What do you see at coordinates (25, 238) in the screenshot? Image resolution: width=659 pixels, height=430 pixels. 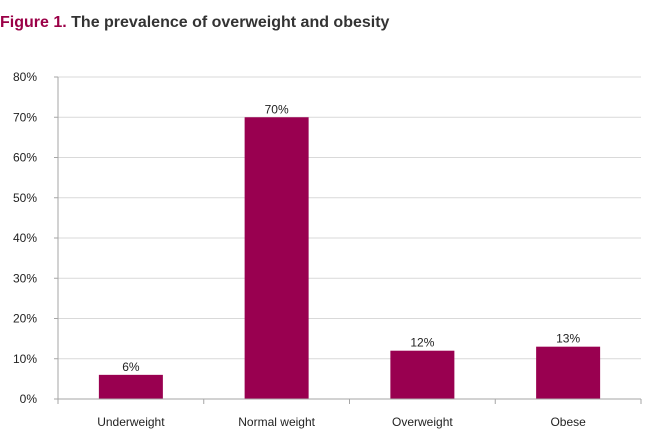 I see `y-tick-label: 40%` at bounding box center [25, 238].